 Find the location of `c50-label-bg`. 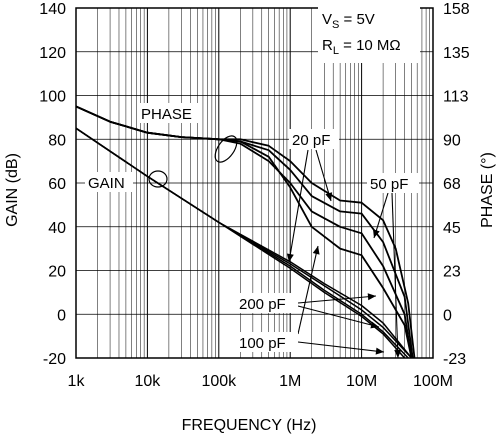

c50-label-bg is located at coordinates (393, 183).